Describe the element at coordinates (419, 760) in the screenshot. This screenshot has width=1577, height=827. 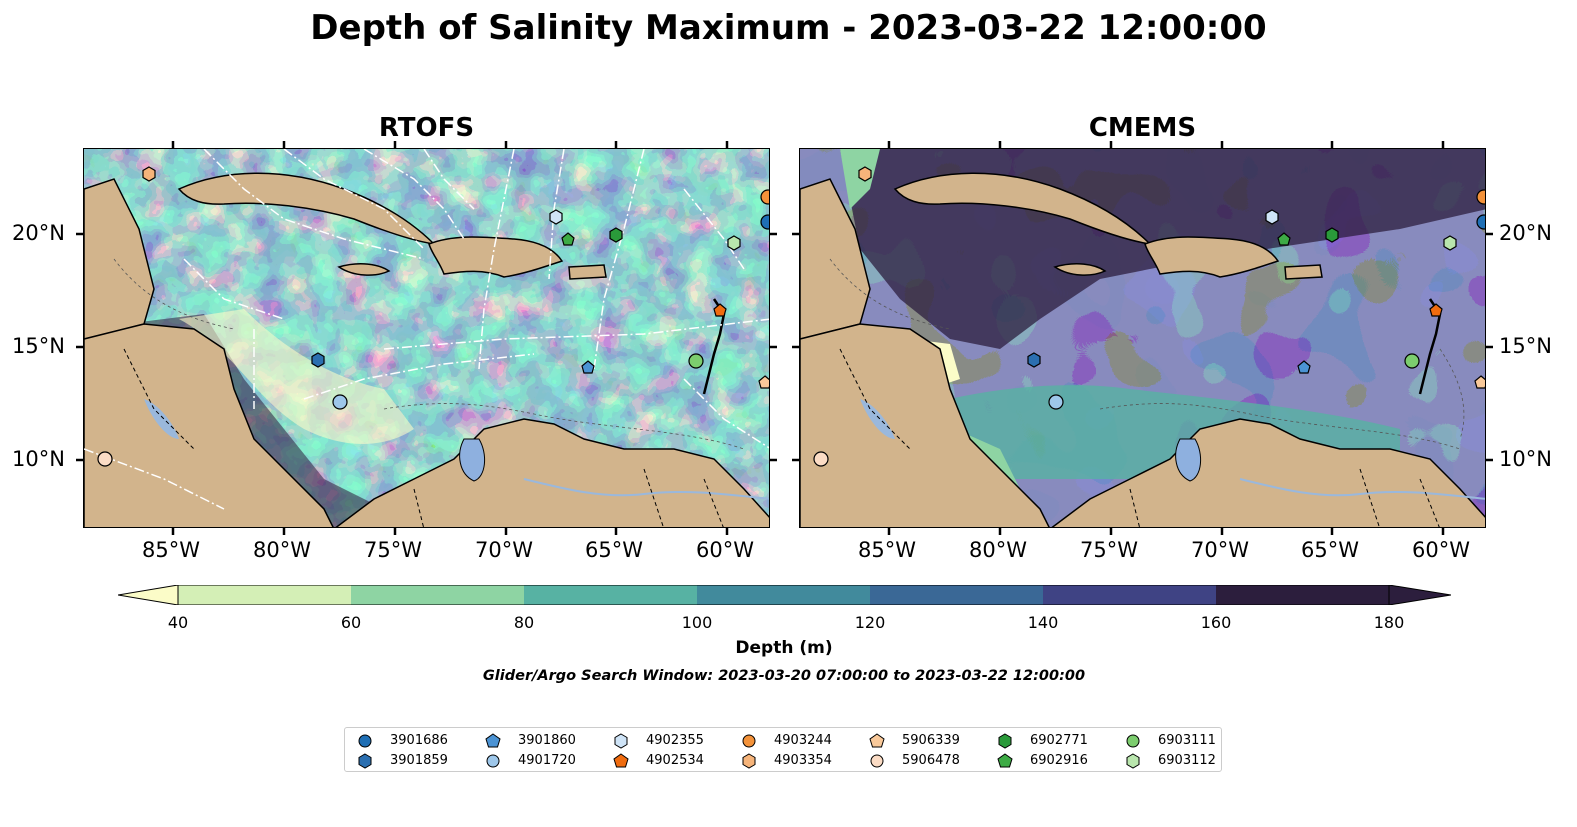
I see `legend-label: 3901859` at that location.